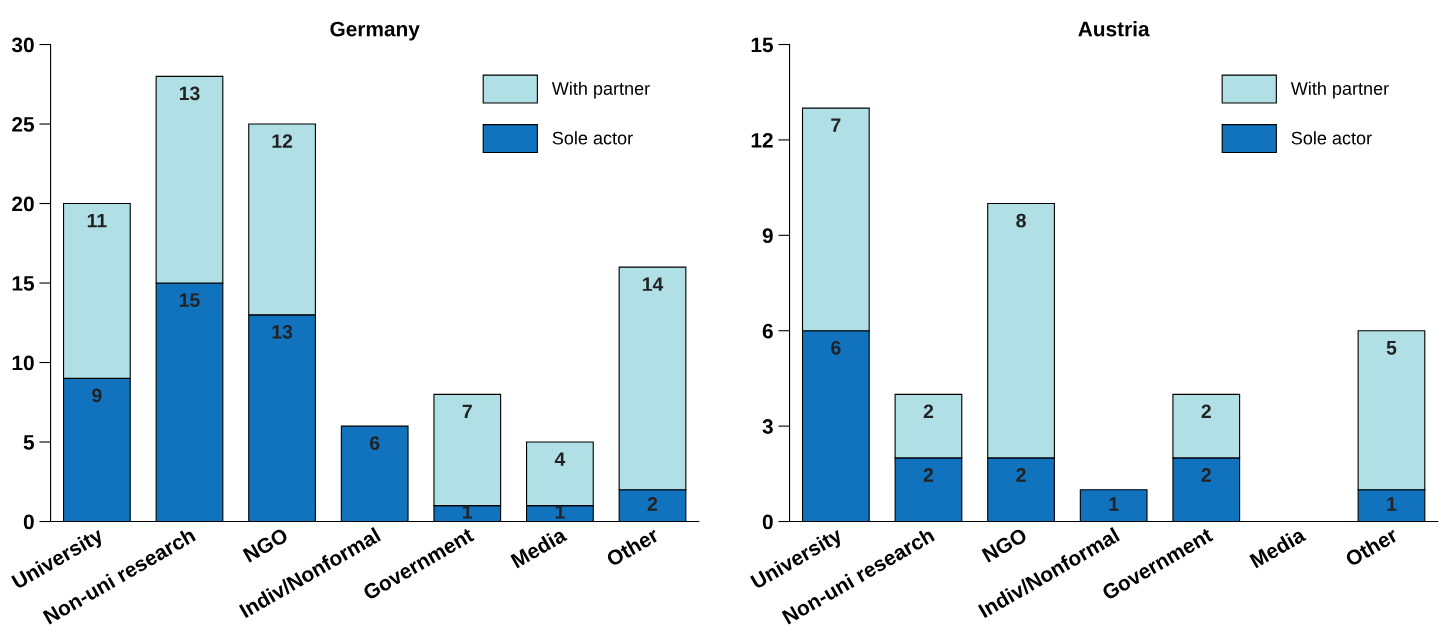 This screenshot has width=1445, height=636. What do you see at coordinates (560, 459) in the screenshot?
I see `data-label: 4` at bounding box center [560, 459].